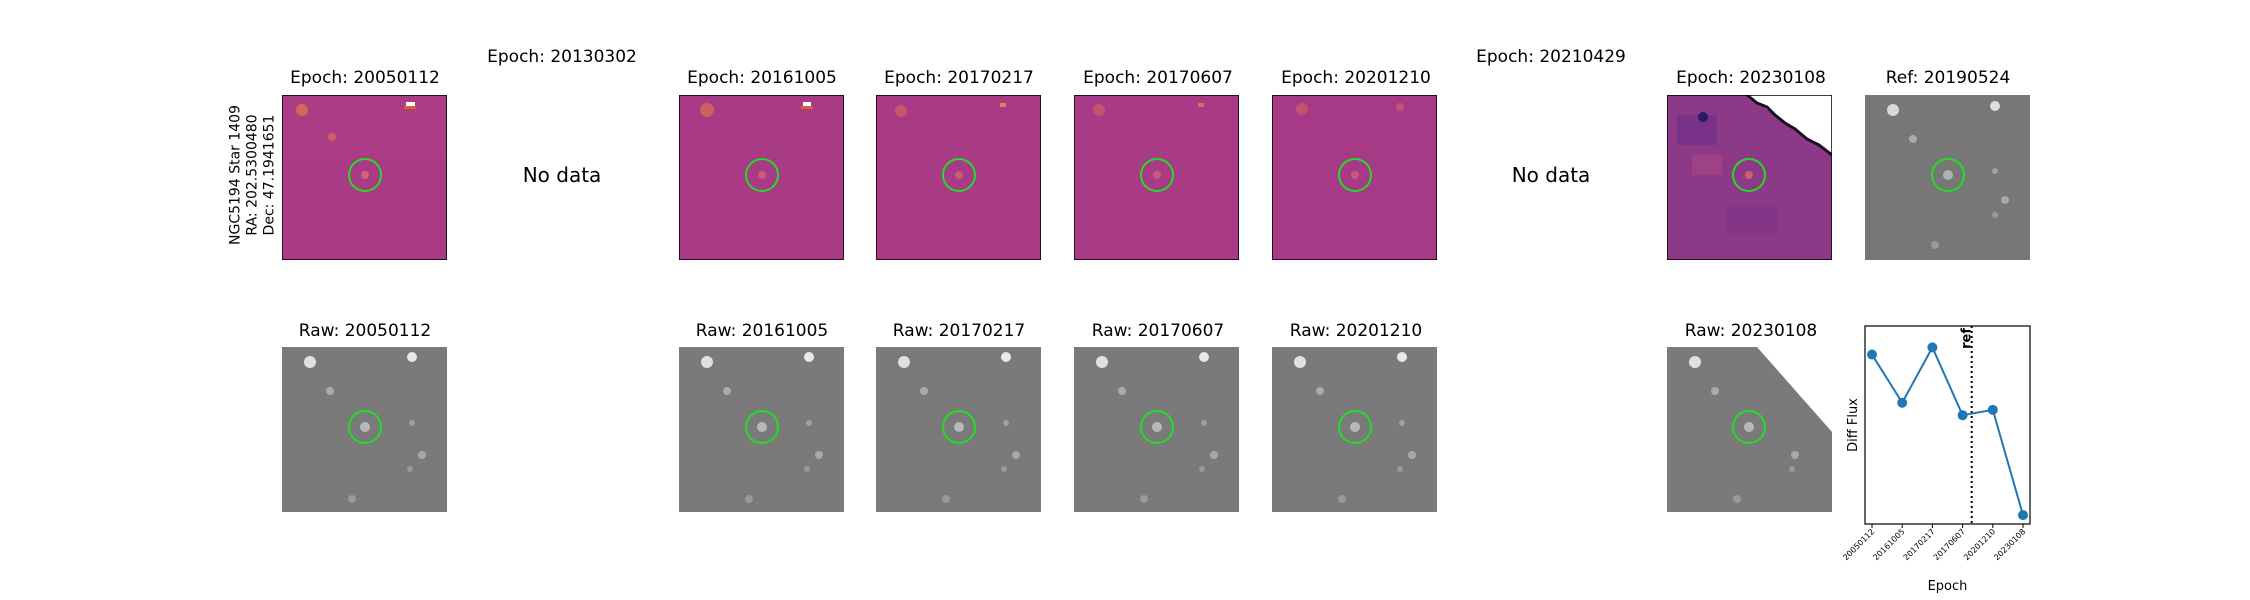 The image size is (2250, 600). I want to click on target-name: NGC5194 Star 1409, so click(235, 175).